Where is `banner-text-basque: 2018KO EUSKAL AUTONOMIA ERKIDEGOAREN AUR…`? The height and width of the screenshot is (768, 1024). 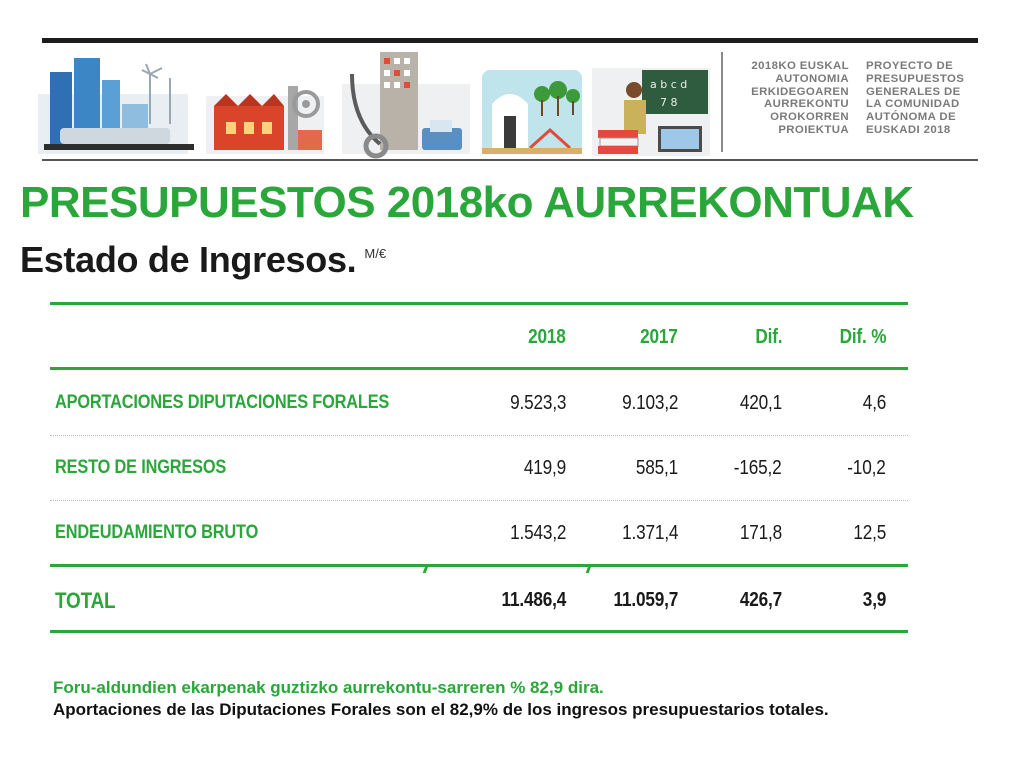 banner-text-basque: 2018KO EUSKAL AUTONOMIA ERKIDEGOAREN AUR… is located at coordinates (800, 98).